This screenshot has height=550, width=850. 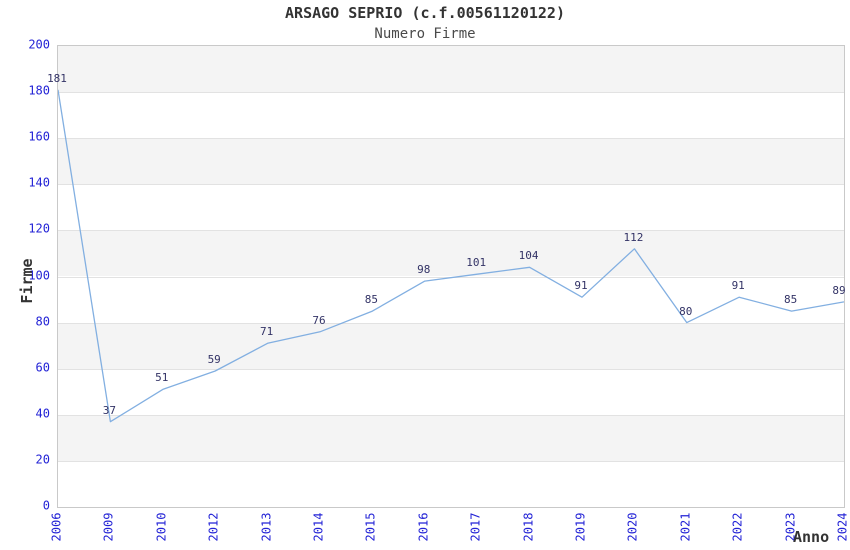 I want to click on y-tick-label: 40, so click(x=42, y=413).